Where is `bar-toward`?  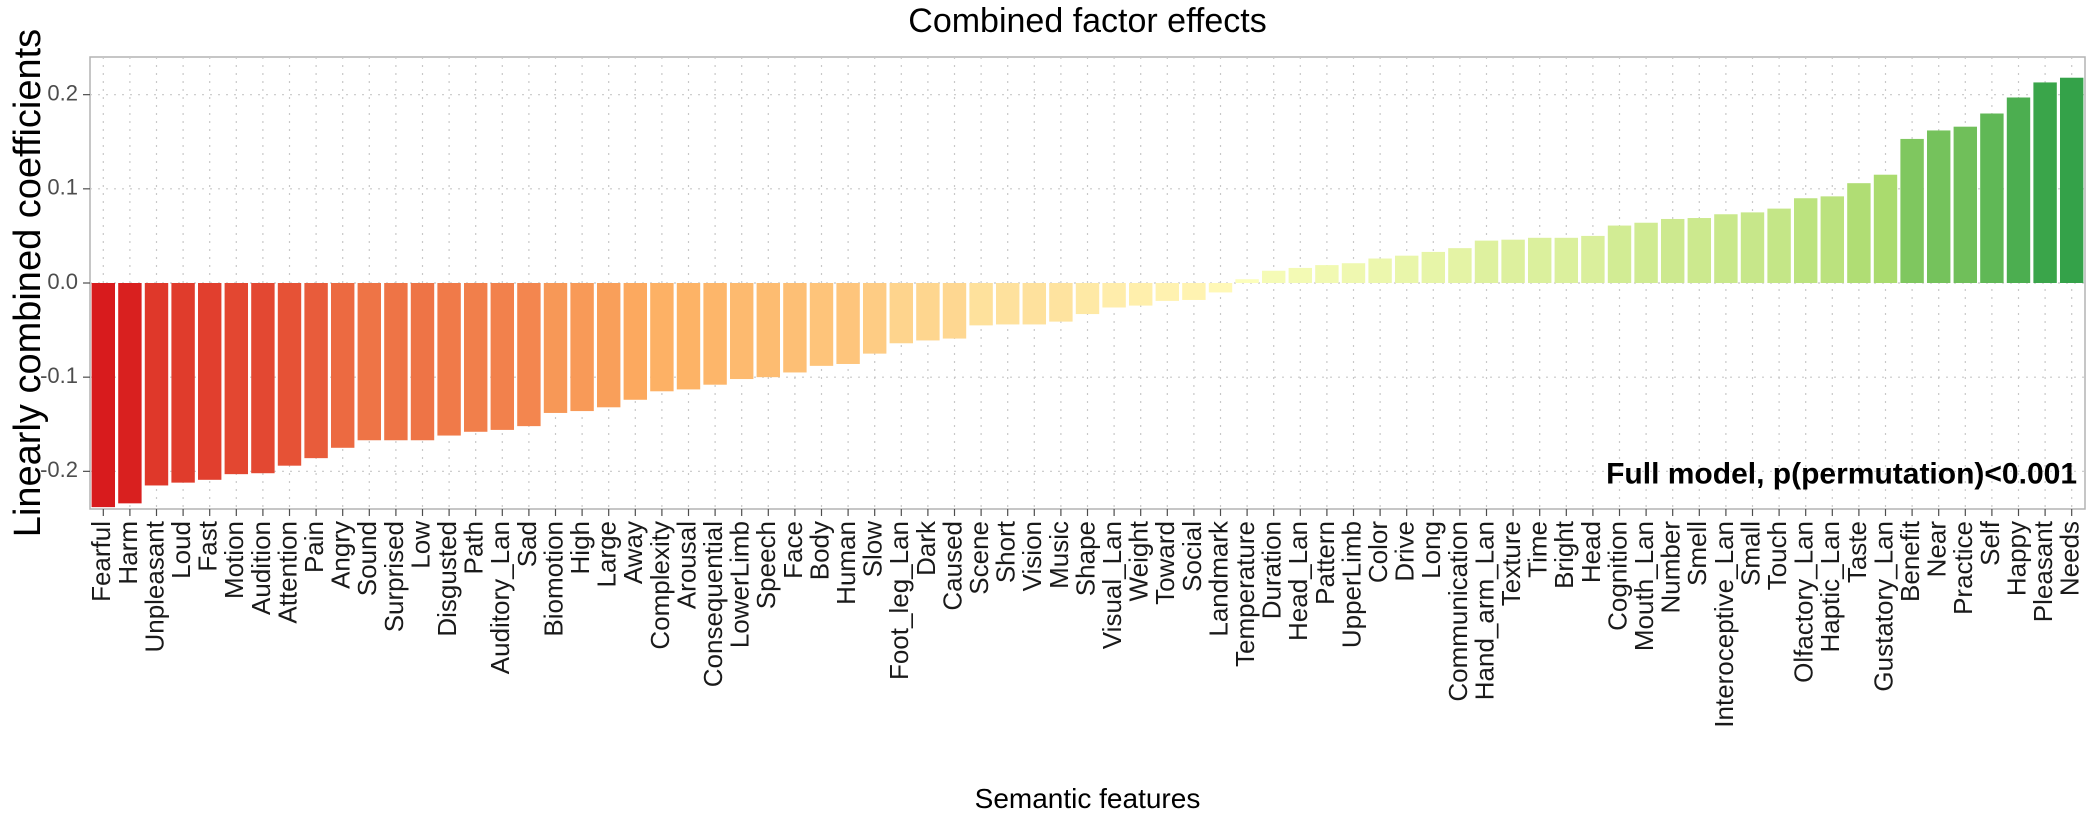 bar-toward is located at coordinates (1167, 292).